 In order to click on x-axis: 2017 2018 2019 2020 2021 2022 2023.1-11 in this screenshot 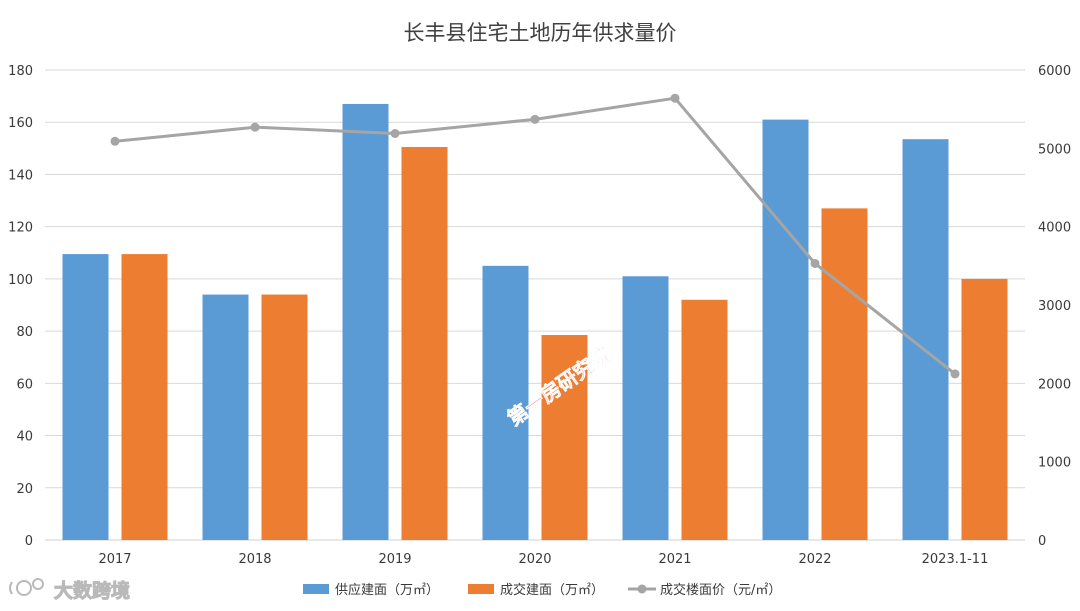, I will do `click(543, 559)`.